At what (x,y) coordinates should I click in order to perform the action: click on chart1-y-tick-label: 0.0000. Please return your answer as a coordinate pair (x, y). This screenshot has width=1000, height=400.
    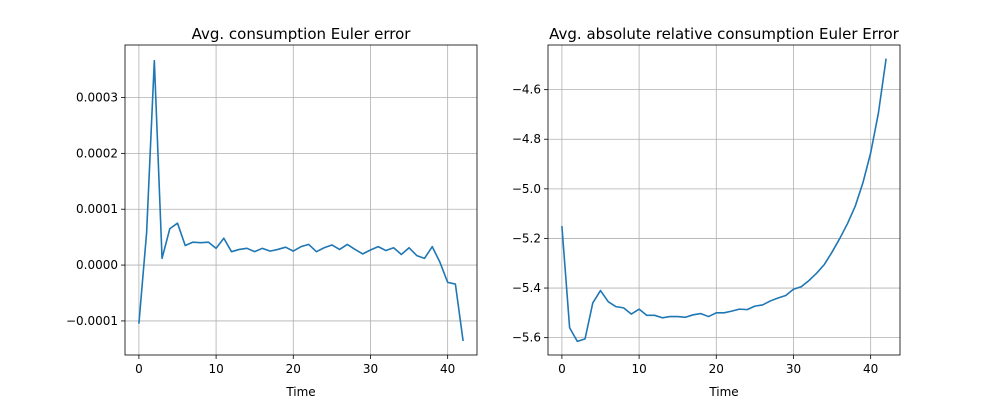
    Looking at the image, I should click on (97, 265).